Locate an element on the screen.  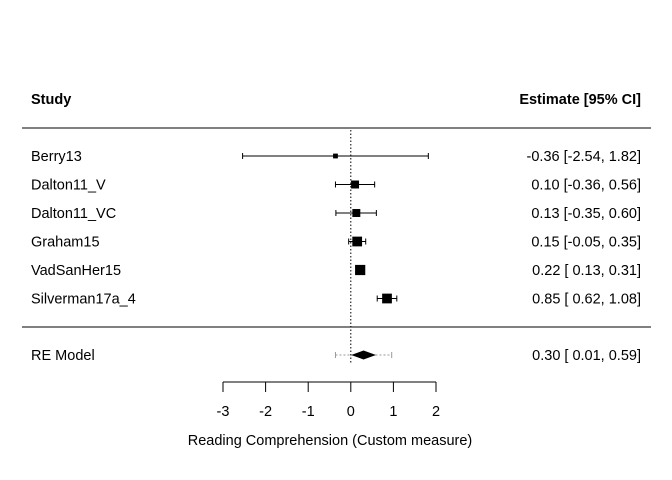
estimate-text: 0.22 [ 0.13, 0.31] is located at coordinates (586, 271).